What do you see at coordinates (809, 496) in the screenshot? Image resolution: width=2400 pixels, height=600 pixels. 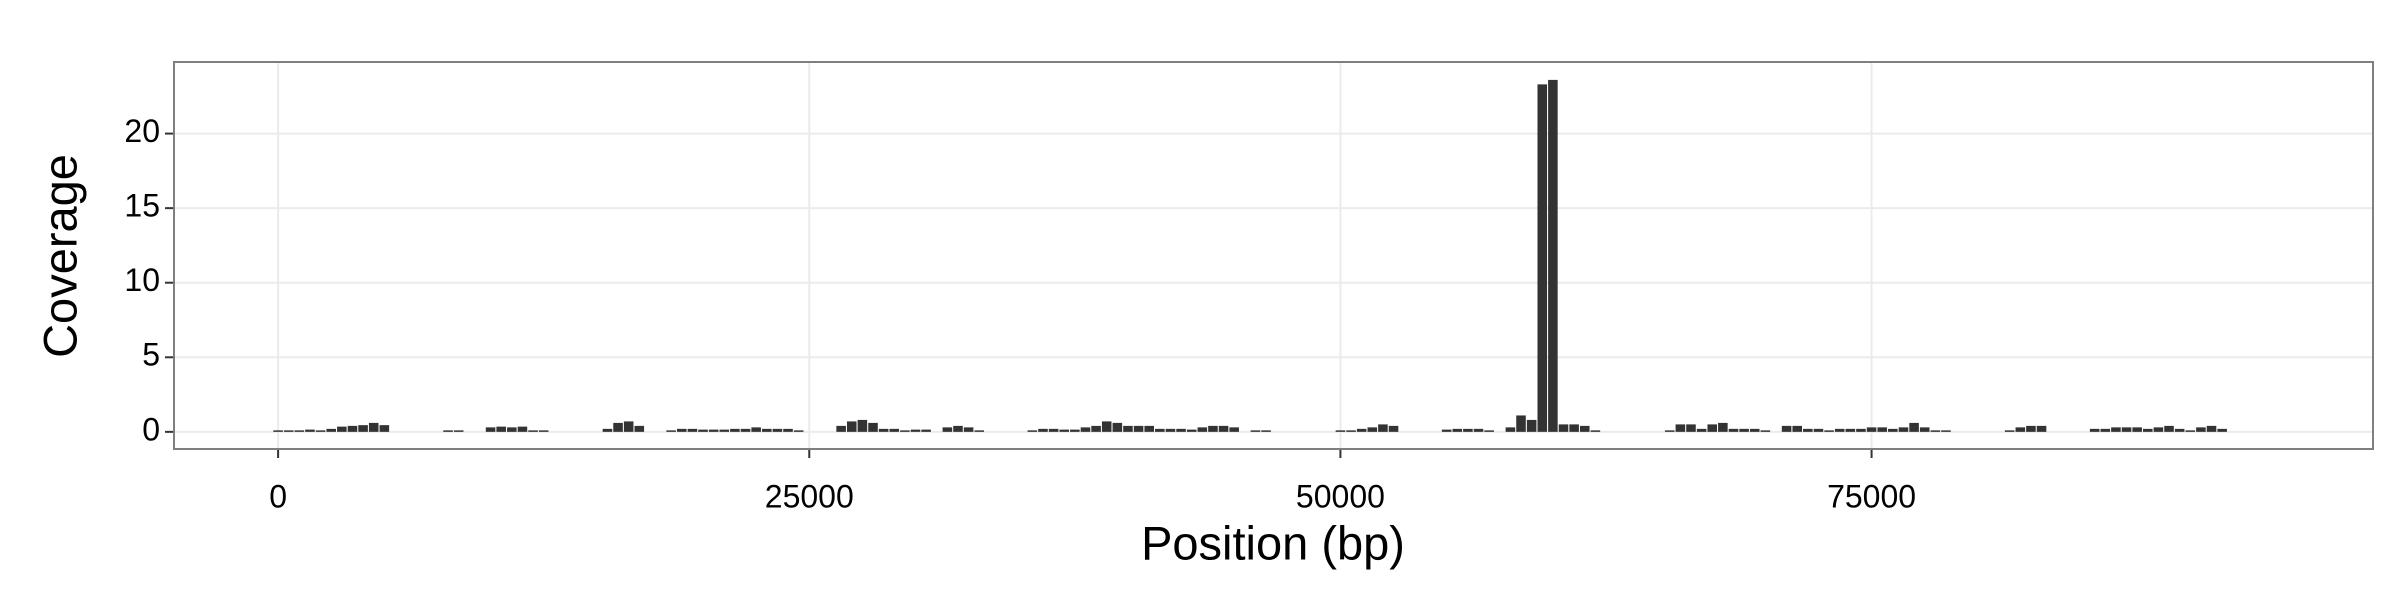 I see `x-tick-label: 25000` at bounding box center [809, 496].